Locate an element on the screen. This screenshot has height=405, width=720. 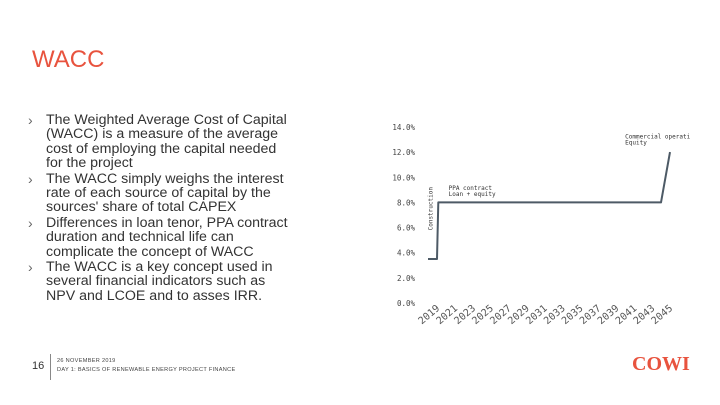
y-tick-label: 0.0% is located at coordinates (406, 303).